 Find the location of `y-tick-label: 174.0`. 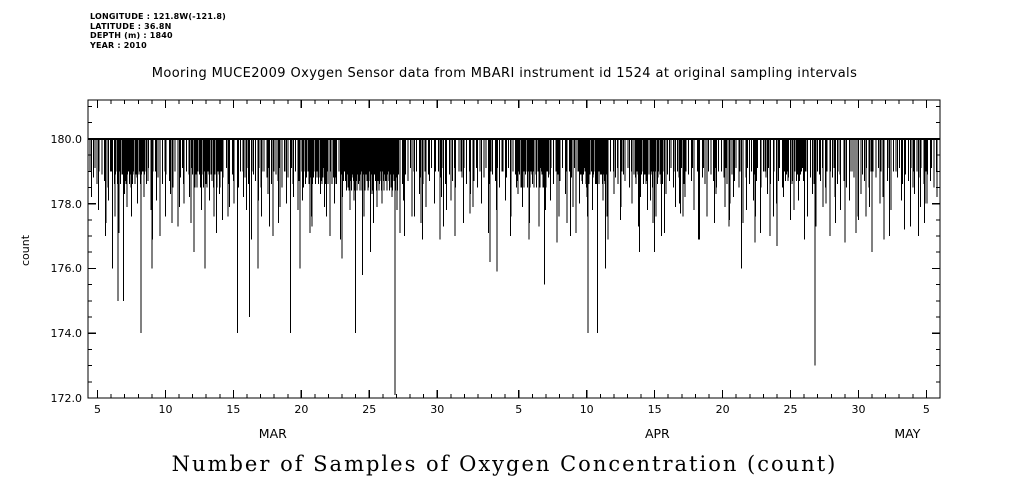

y-tick-label: 174.0 is located at coordinates (66, 334).